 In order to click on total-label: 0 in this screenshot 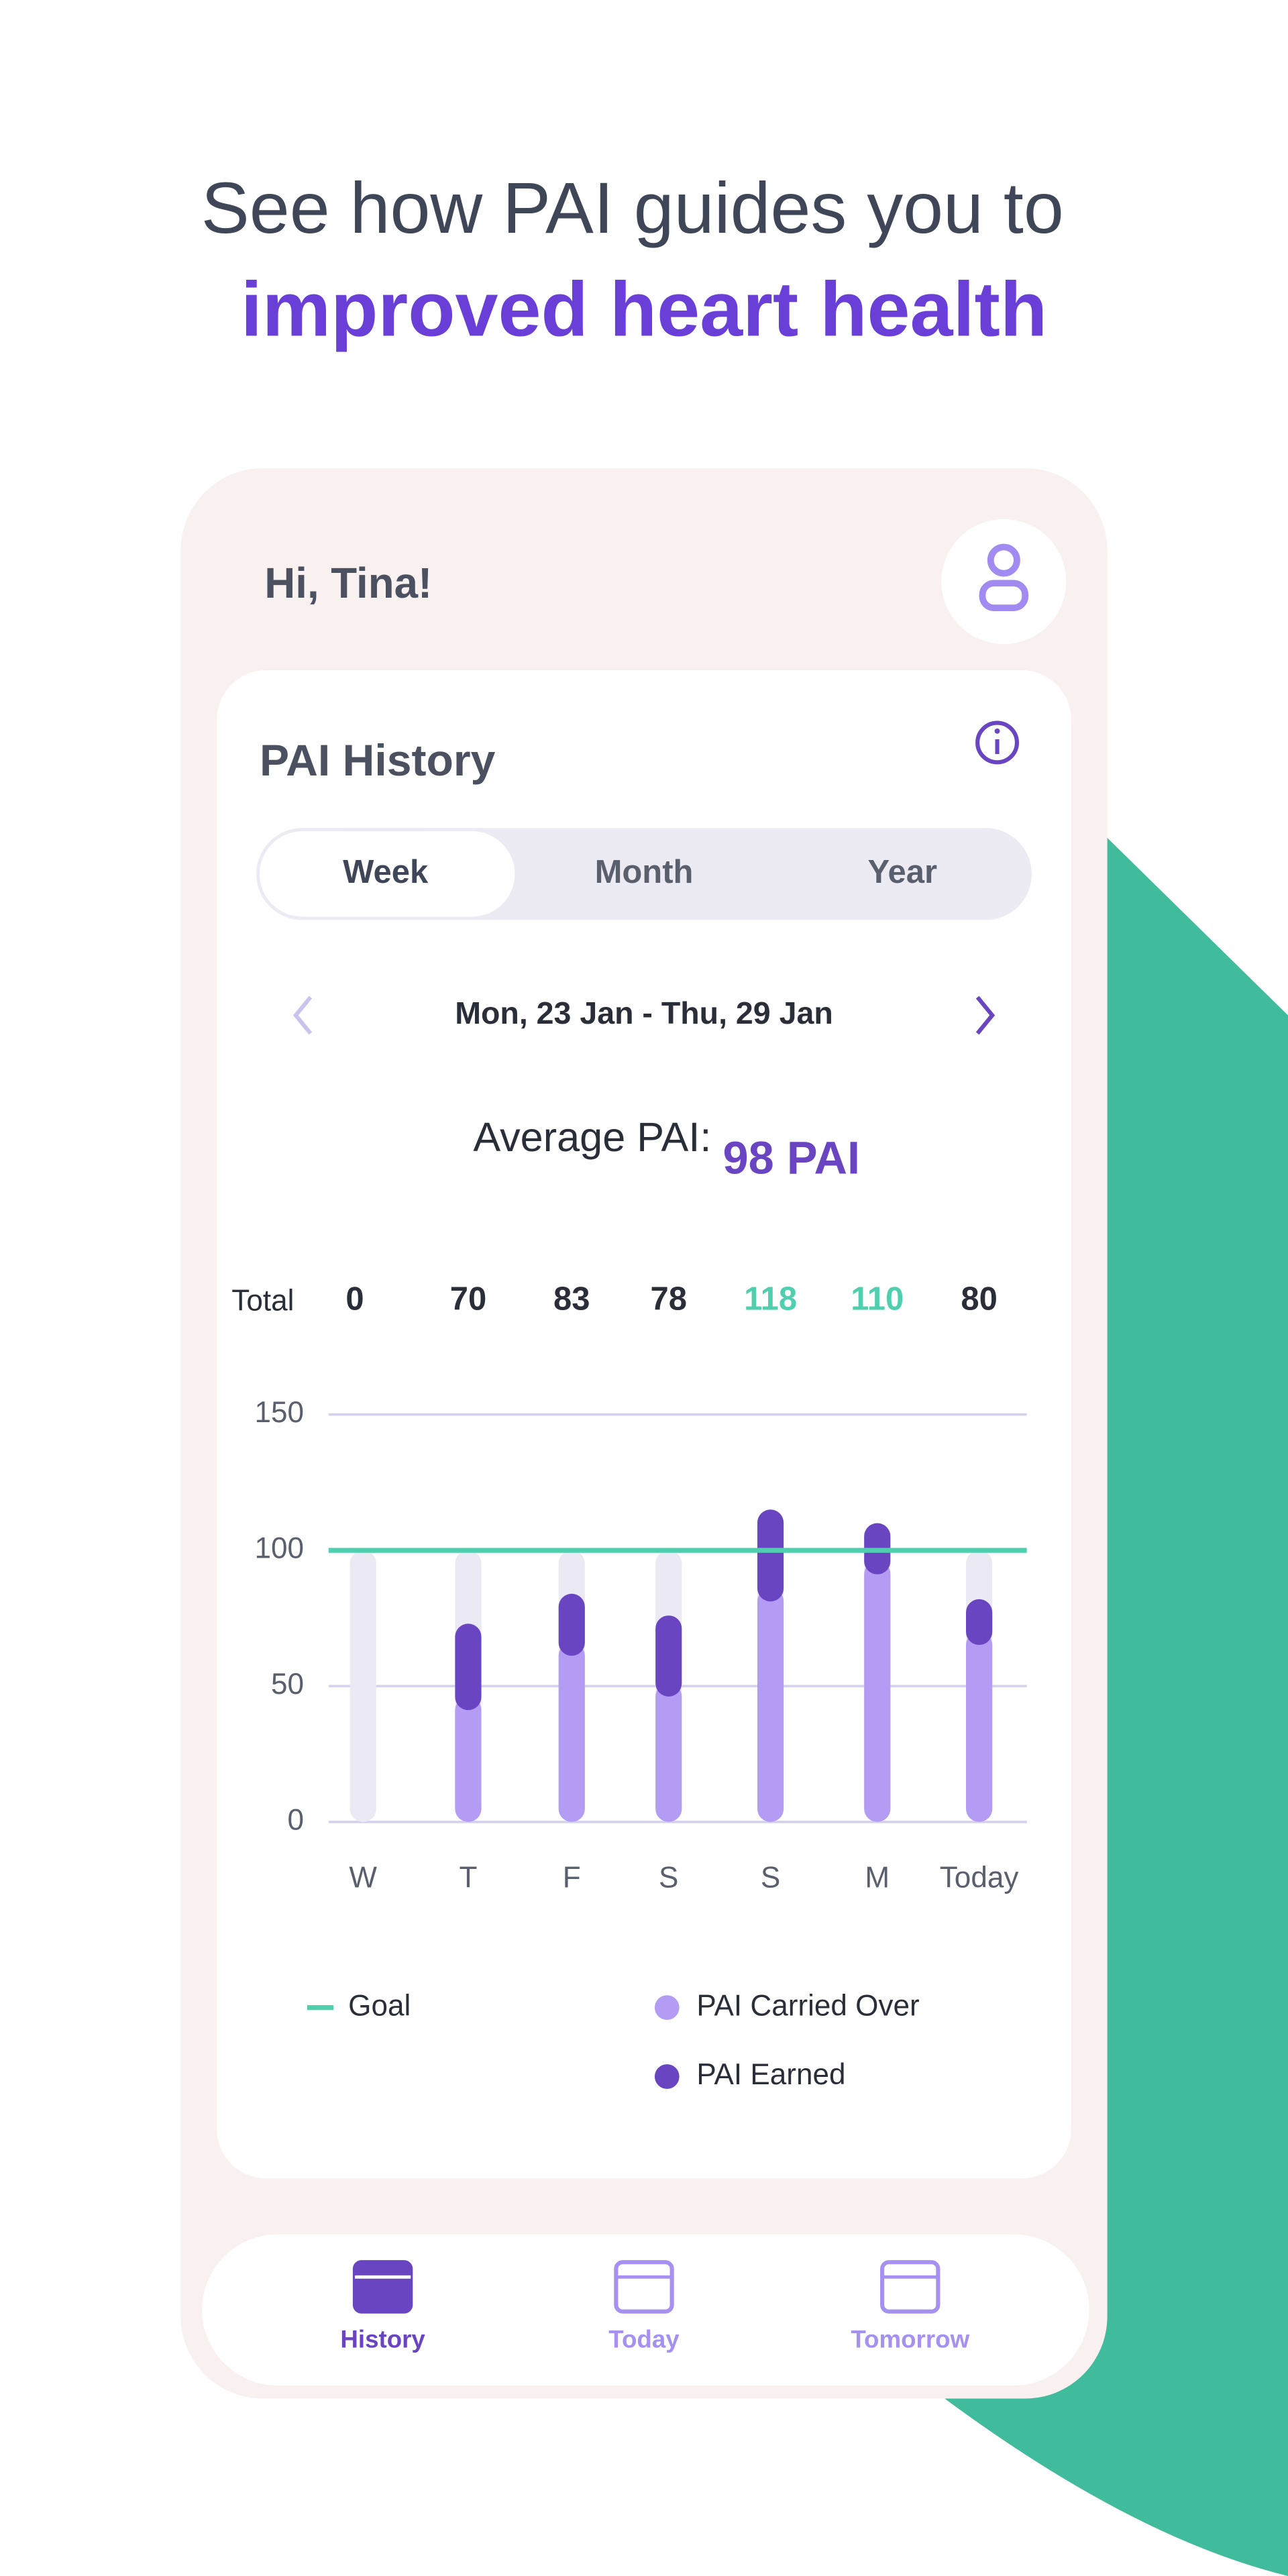, I will do `click(354, 1299)`.